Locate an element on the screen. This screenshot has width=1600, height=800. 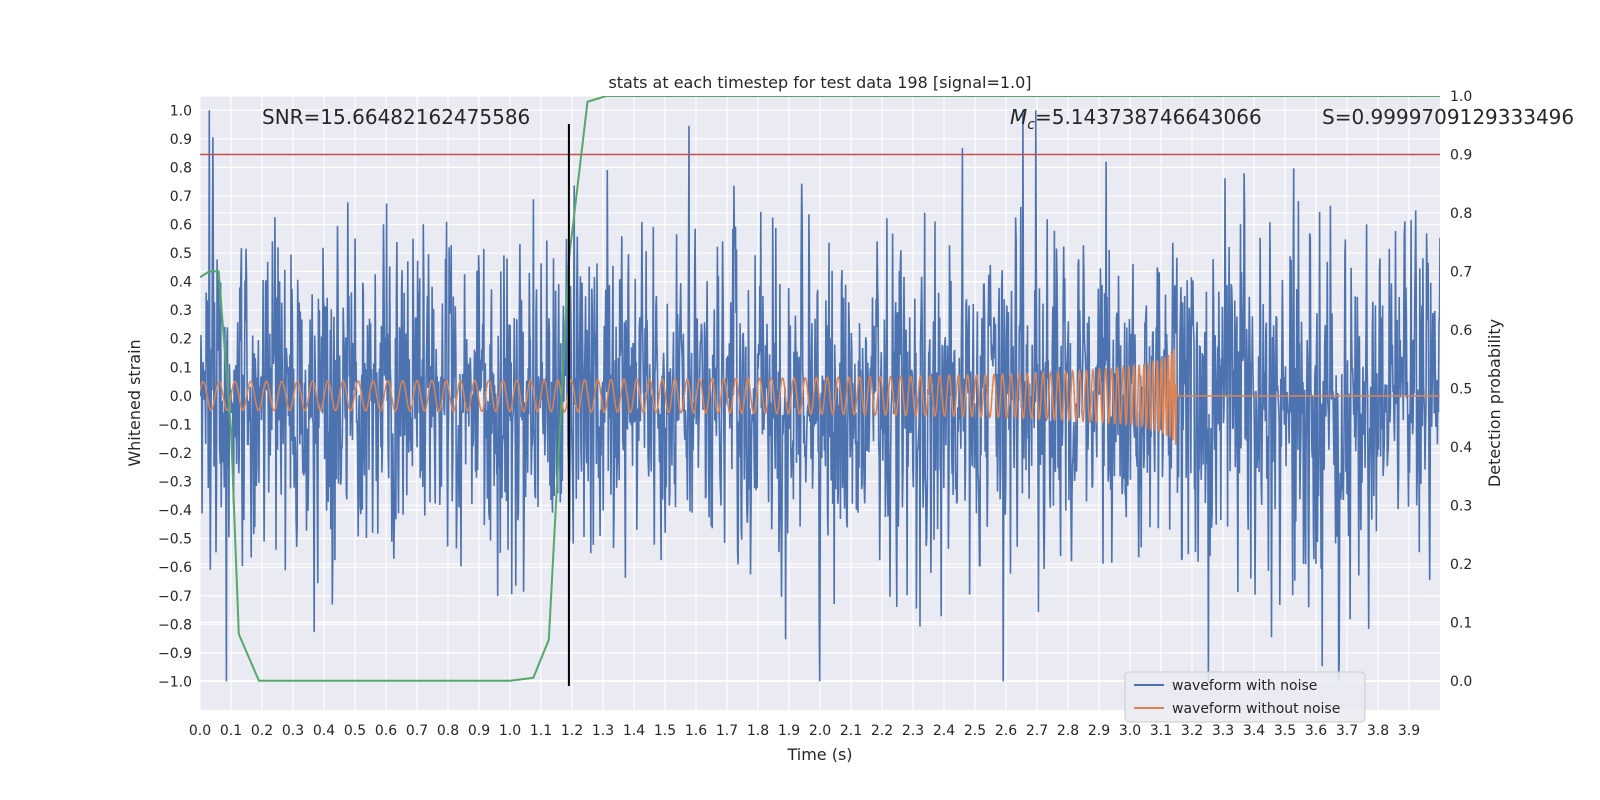
x-tick-label: 3.3 is located at coordinates (1223, 731).